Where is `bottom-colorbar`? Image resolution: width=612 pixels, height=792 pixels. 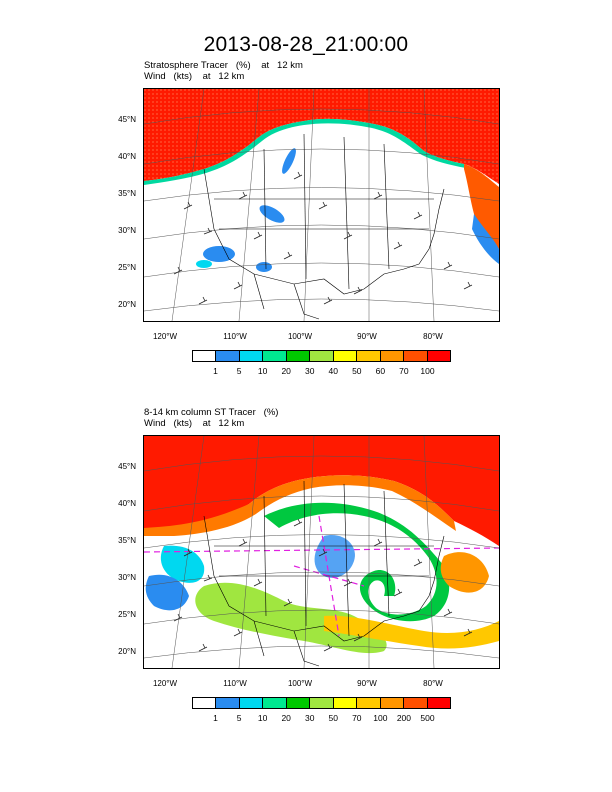 bottom-colorbar is located at coordinates (321, 703).